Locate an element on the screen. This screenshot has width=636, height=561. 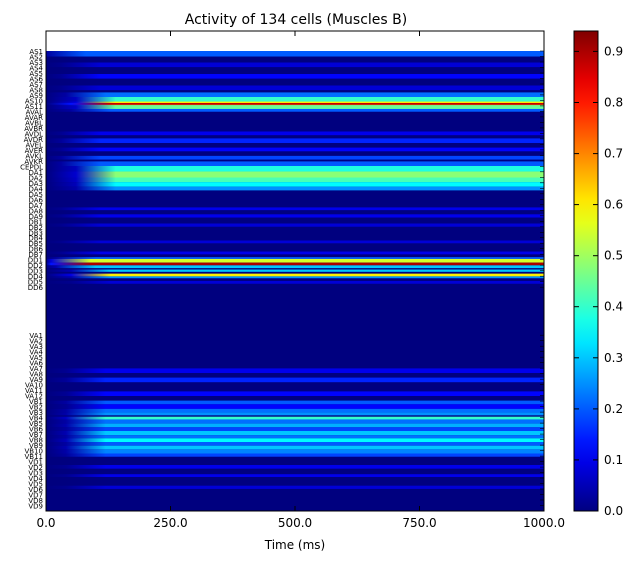
y-tick-label: DB4 is located at coordinates (35, 239).